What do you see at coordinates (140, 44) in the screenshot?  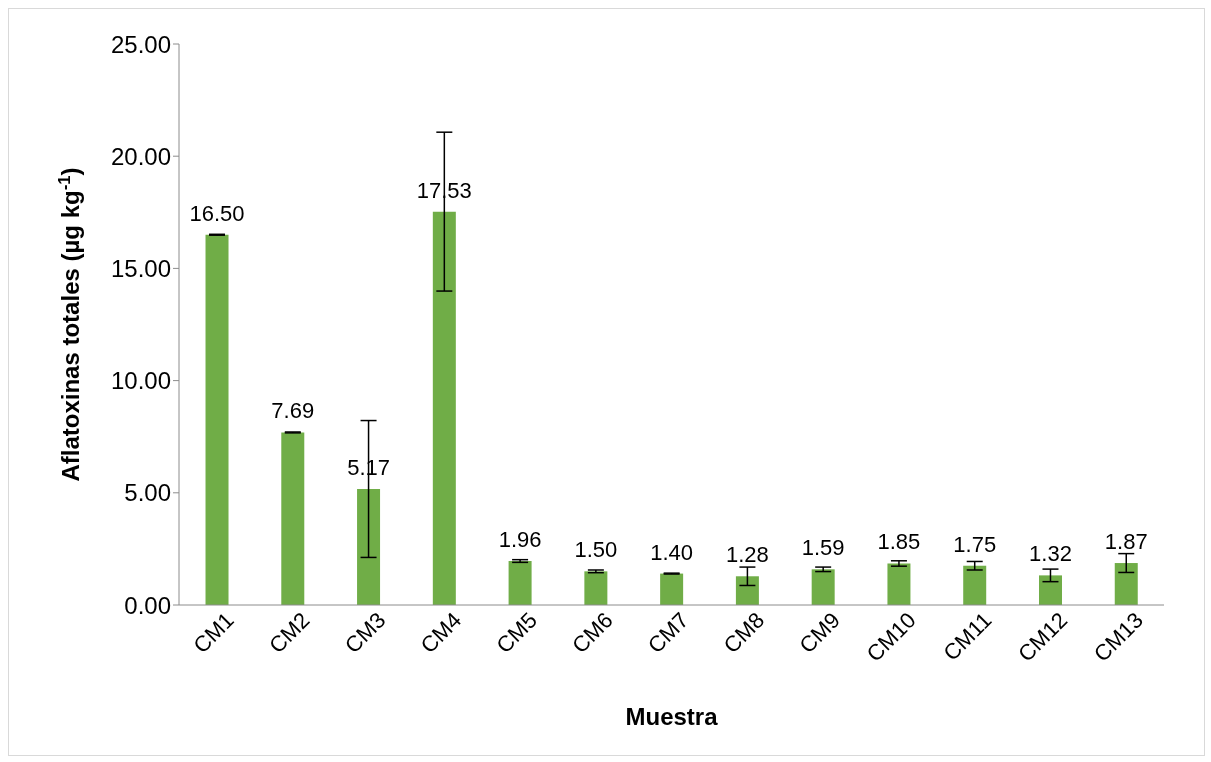 I see `y-tick-label: 25.00` at bounding box center [140, 44].